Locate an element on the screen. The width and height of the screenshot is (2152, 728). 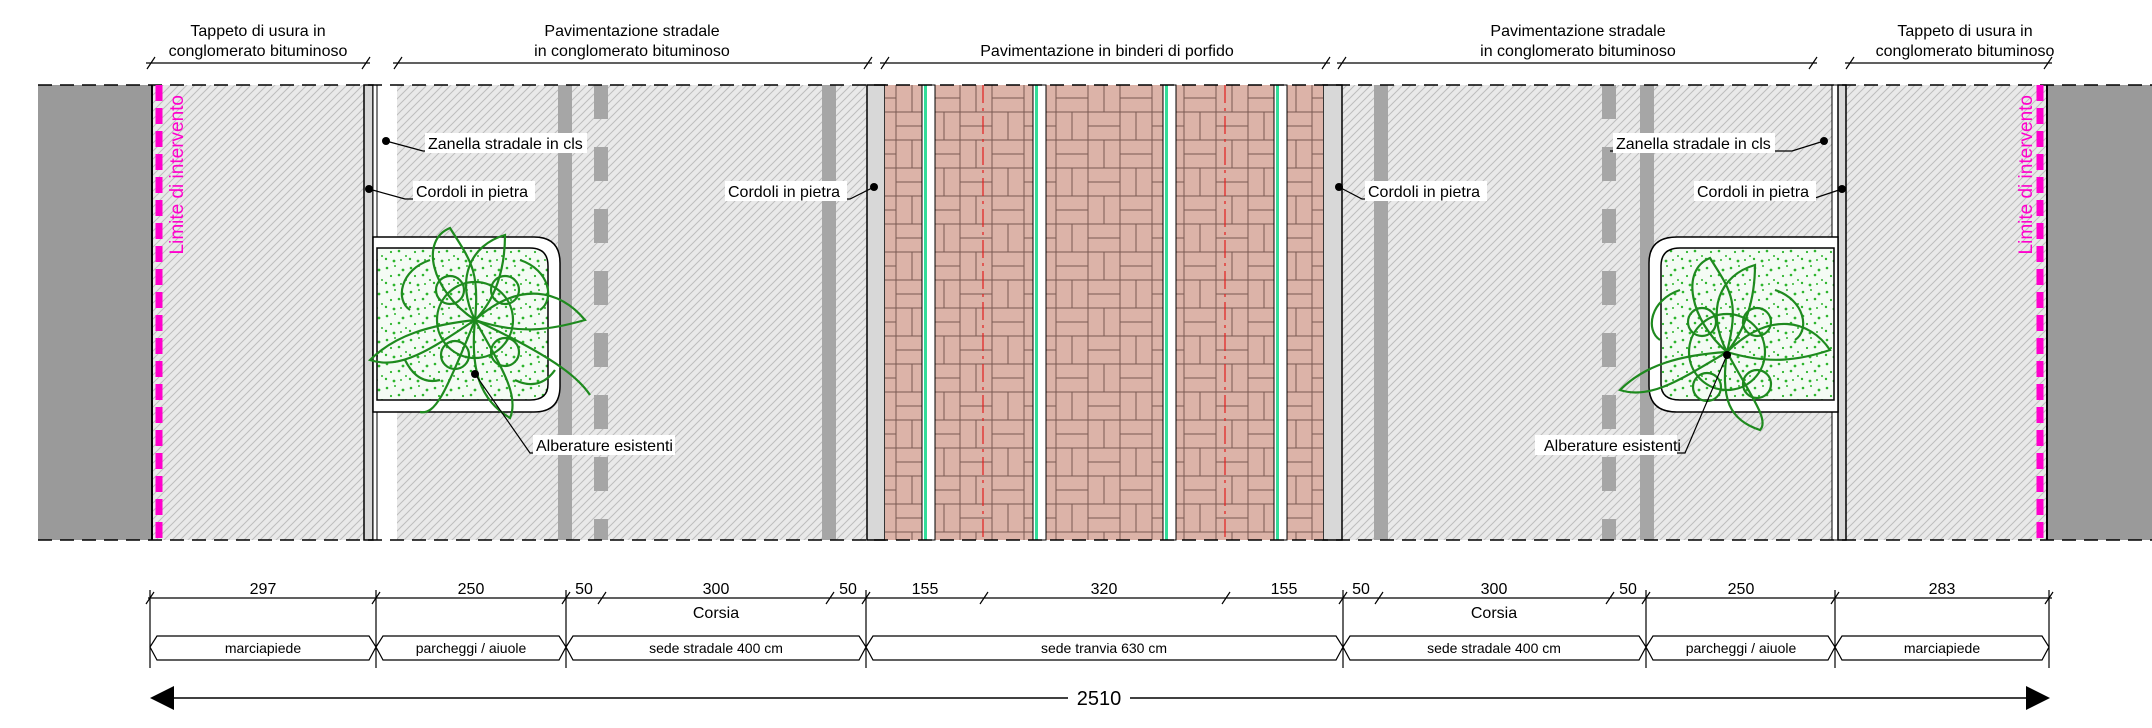
callout-cordoli-tram-left: Cordoli in pietra is located at coordinates (784, 192).